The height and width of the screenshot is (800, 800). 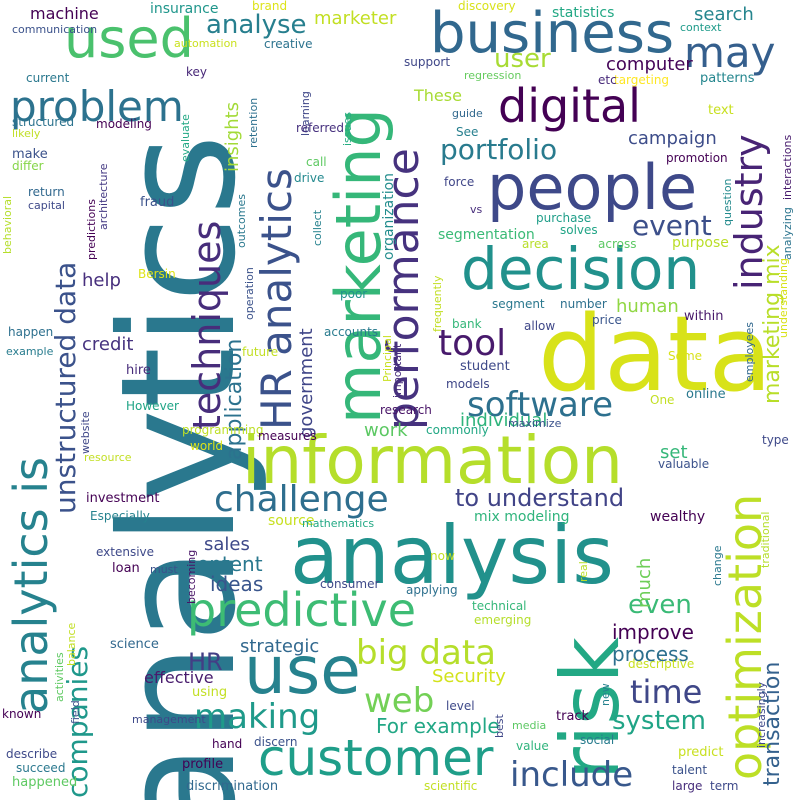 I want to click on word-becoming: becoming, so click(x=191, y=576).